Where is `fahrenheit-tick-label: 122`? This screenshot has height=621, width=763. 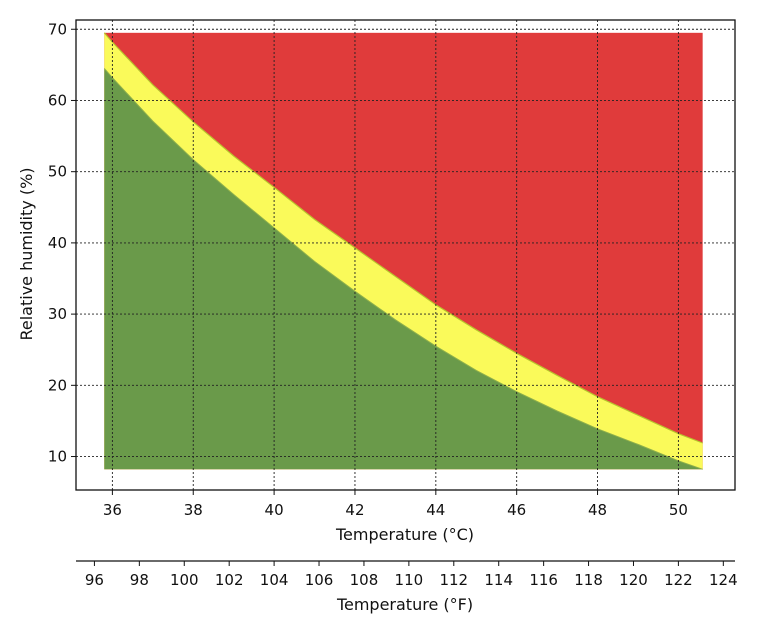
fahrenheit-tick-label: 122 is located at coordinates (678, 580).